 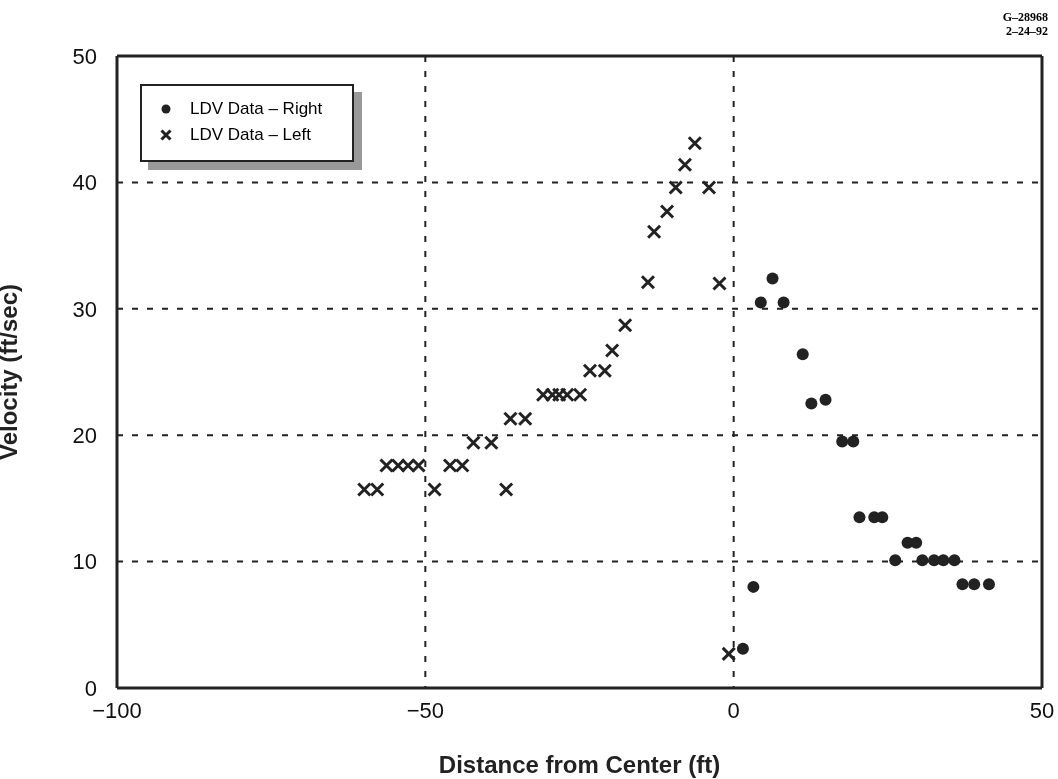 I want to click on y-tick-label: 30, so click(x=84, y=309).